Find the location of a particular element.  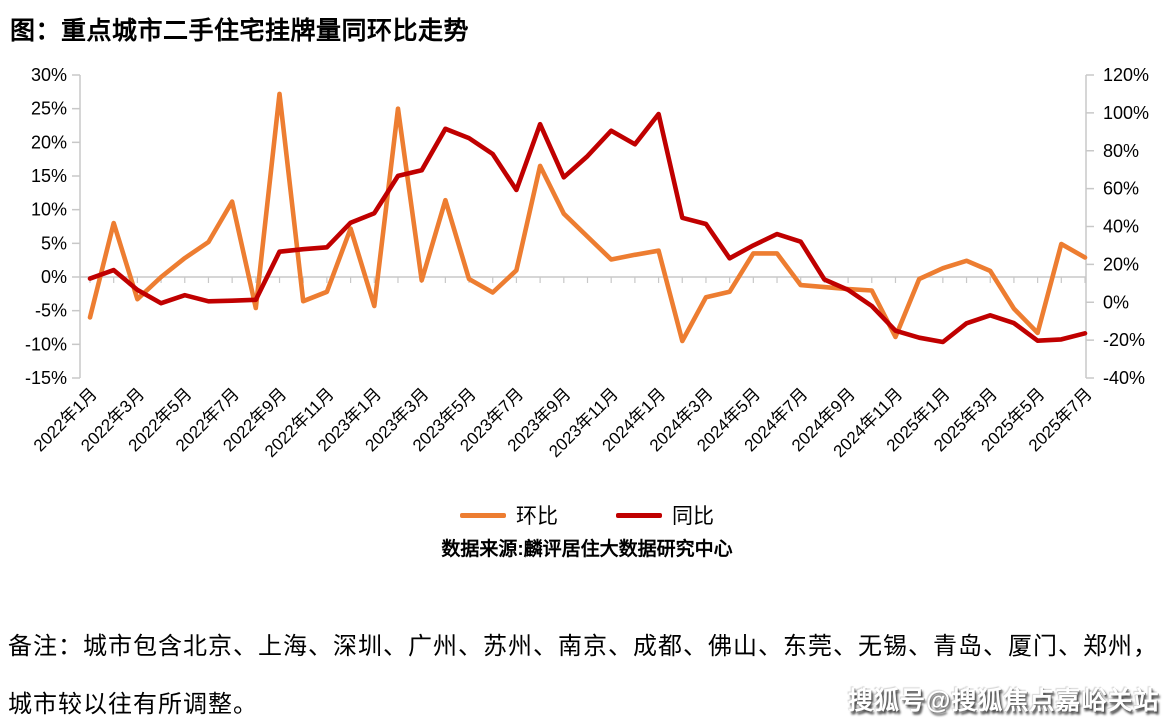

left-axis-tick-label: 15% is located at coordinates (49, 176).